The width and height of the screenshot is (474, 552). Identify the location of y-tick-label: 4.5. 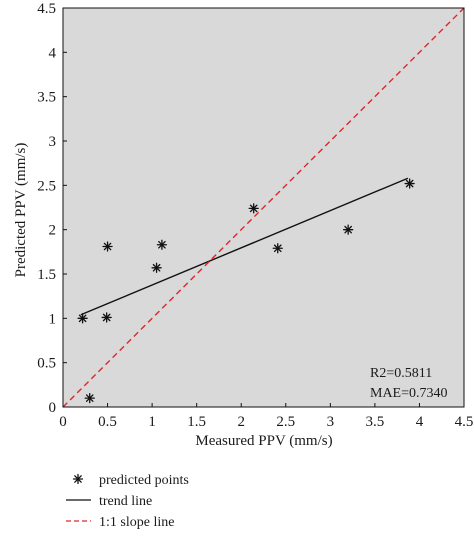
(46, 9).